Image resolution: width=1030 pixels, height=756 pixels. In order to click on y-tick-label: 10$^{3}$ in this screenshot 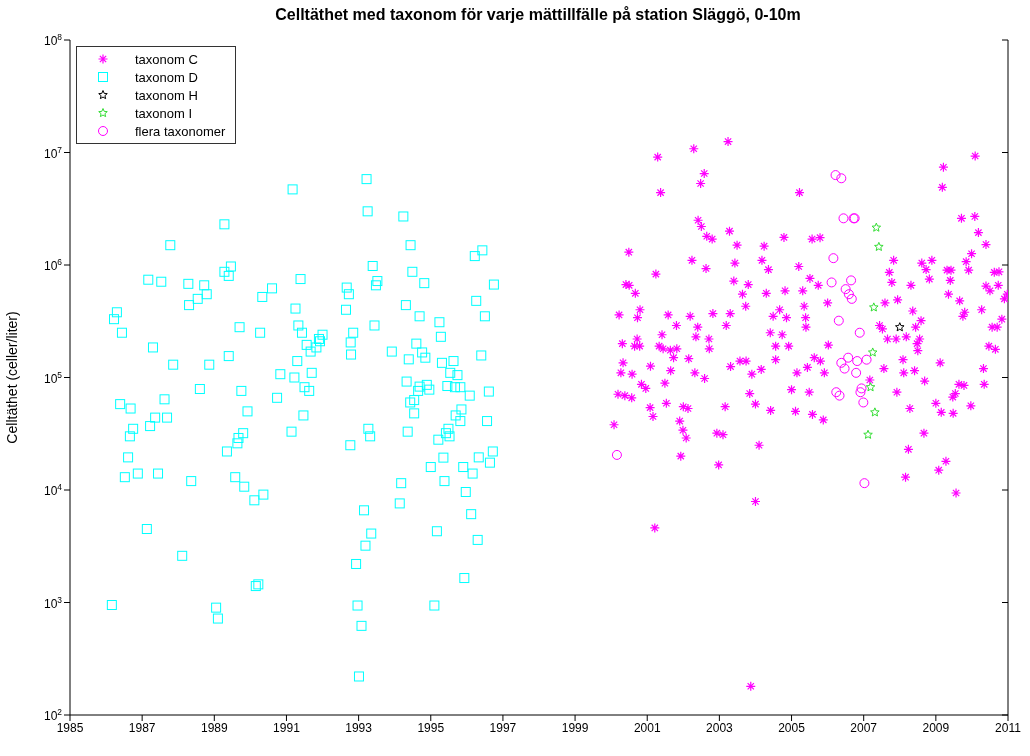, I will do `click(53, 602)`.